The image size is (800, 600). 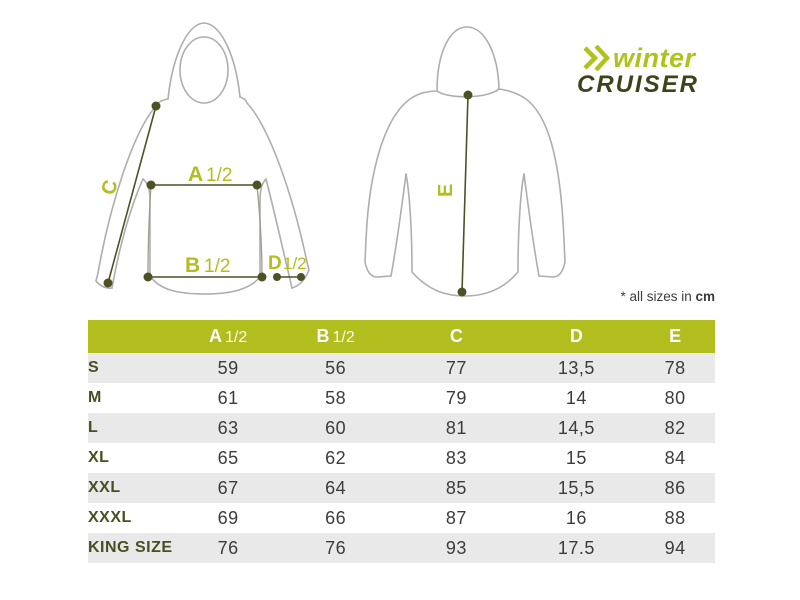 I want to click on value-b: 56, so click(x=336, y=367).